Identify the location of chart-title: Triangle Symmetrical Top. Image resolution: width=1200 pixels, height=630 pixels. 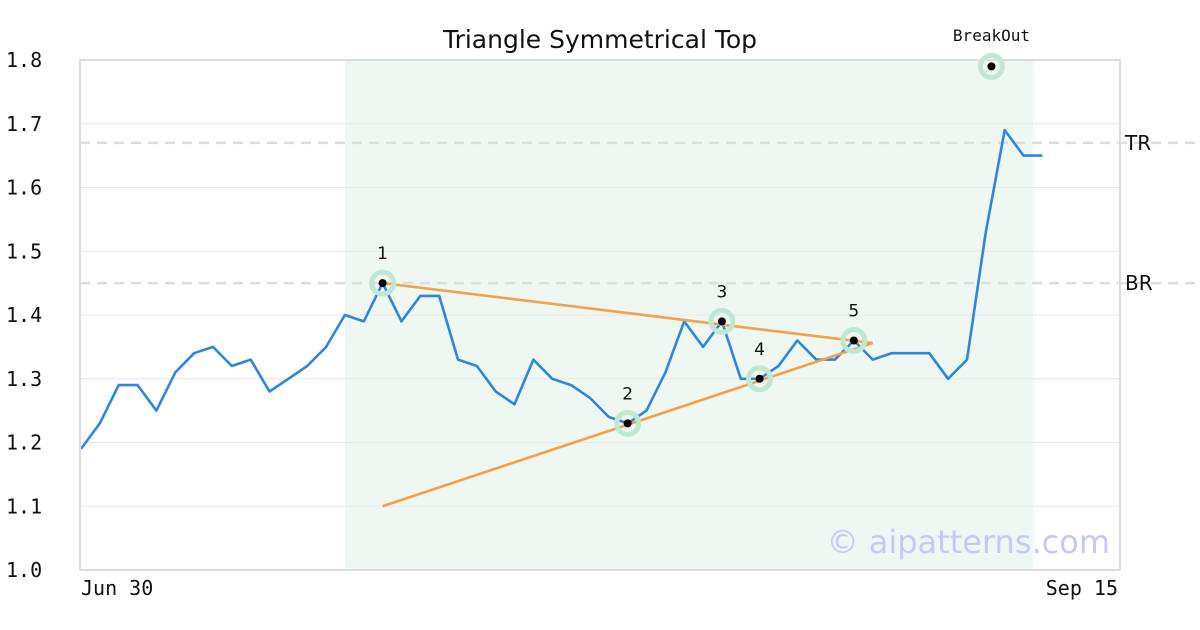
(599, 39).